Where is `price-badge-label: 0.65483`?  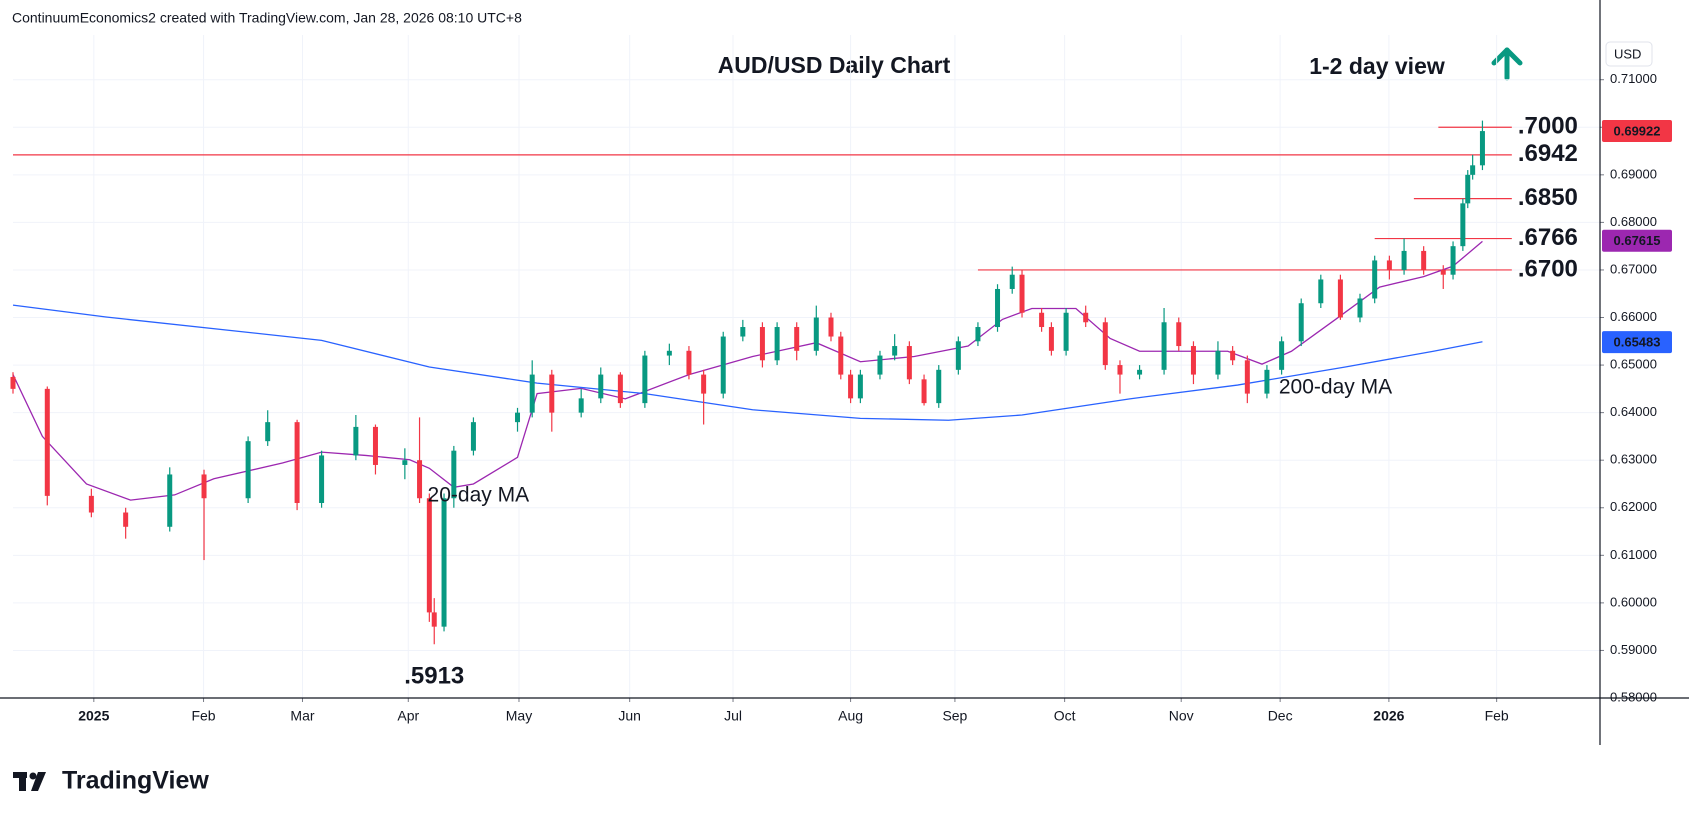
price-badge-label: 0.65483 is located at coordinates (1637, 342).